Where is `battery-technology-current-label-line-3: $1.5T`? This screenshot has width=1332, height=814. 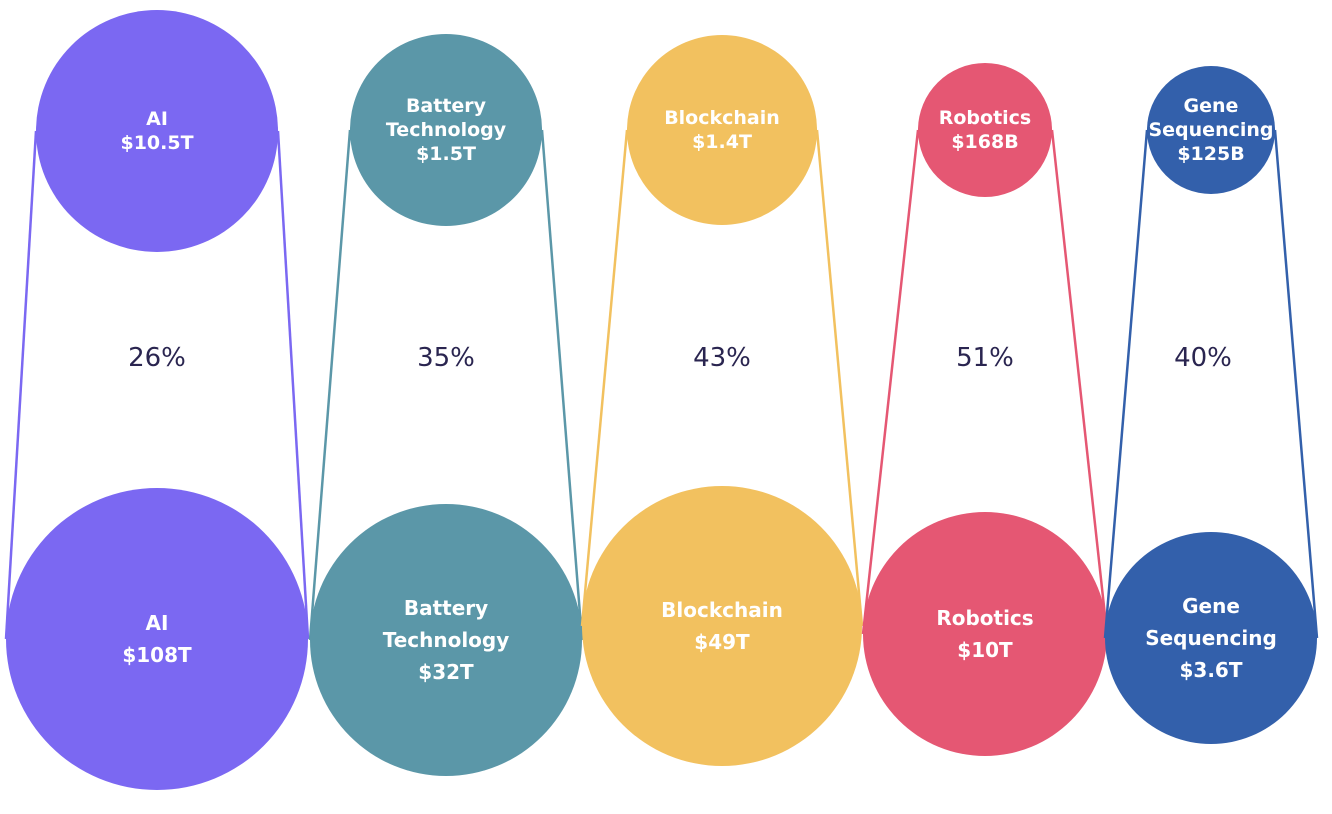 battery-technology-current-label-line-3: $1.5T is located at coordinates (446, 154).